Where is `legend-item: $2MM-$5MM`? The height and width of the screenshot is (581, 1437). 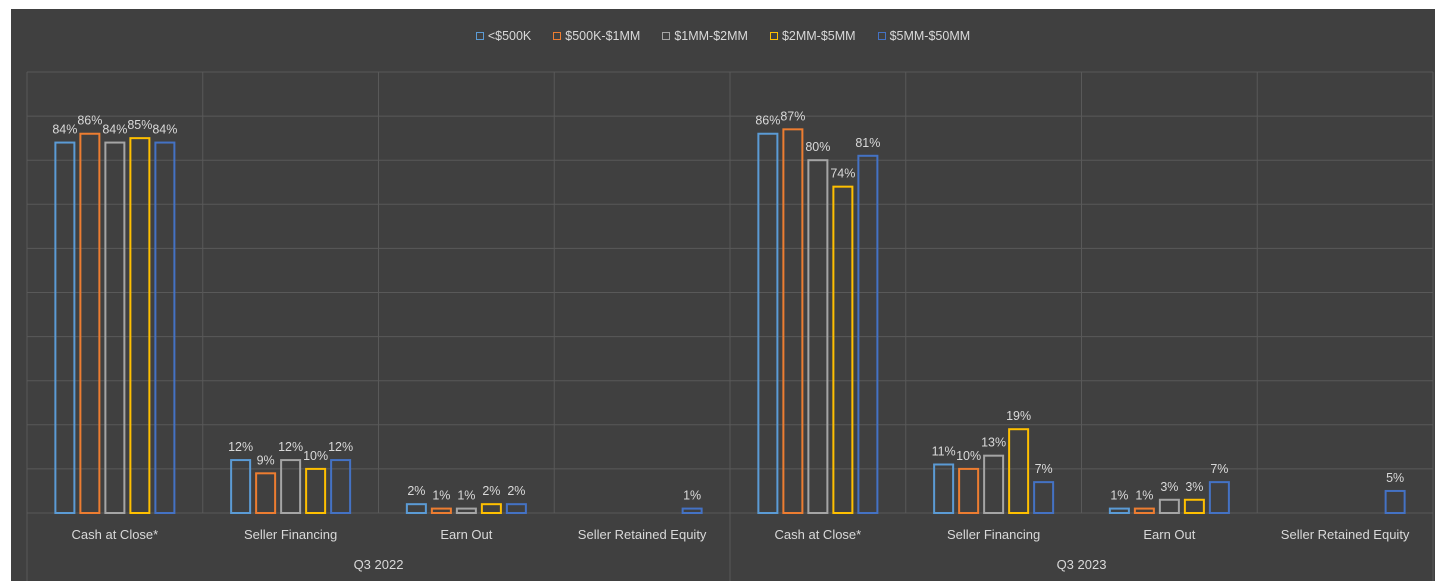
legend-item: $2MM-$5MM is located at coordinates (812, 36).